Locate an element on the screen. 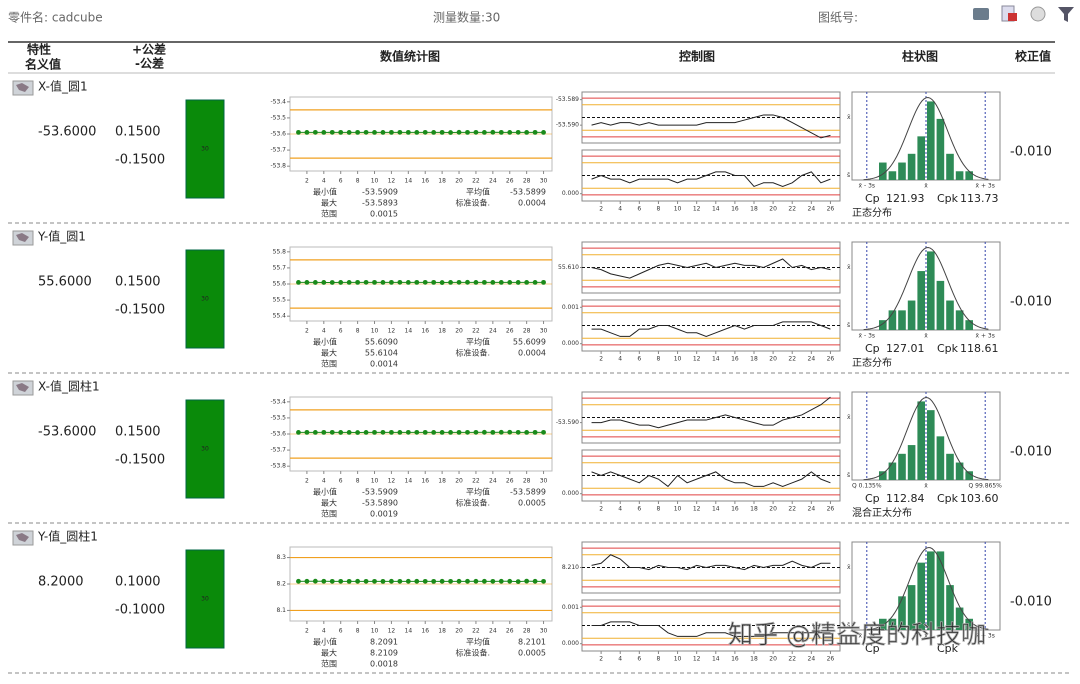  status-box is located at coordinates (205, 299).